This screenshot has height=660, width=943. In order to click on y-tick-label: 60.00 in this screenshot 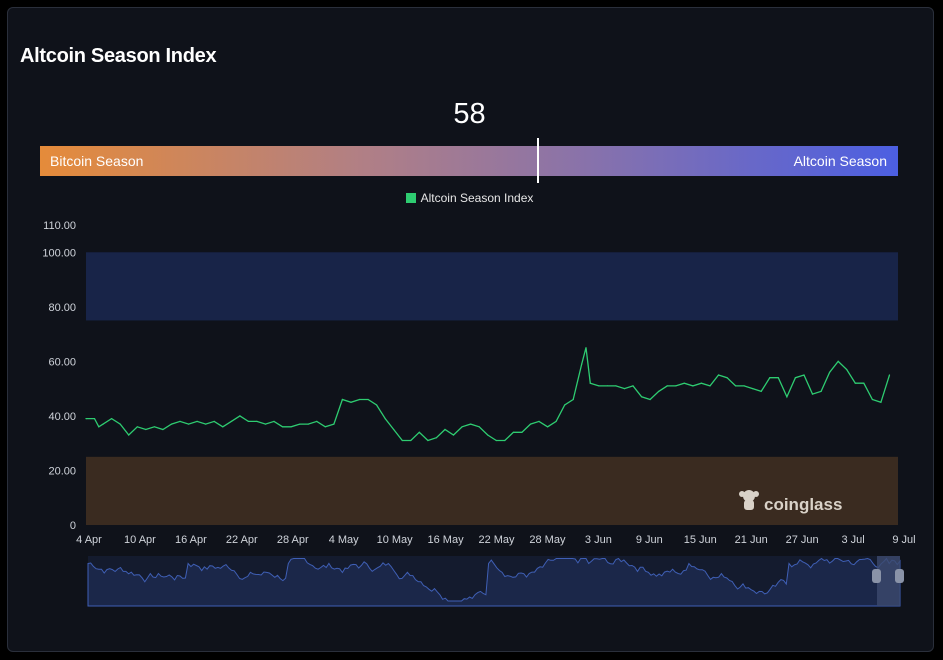, I will do `click(62, 362)`.